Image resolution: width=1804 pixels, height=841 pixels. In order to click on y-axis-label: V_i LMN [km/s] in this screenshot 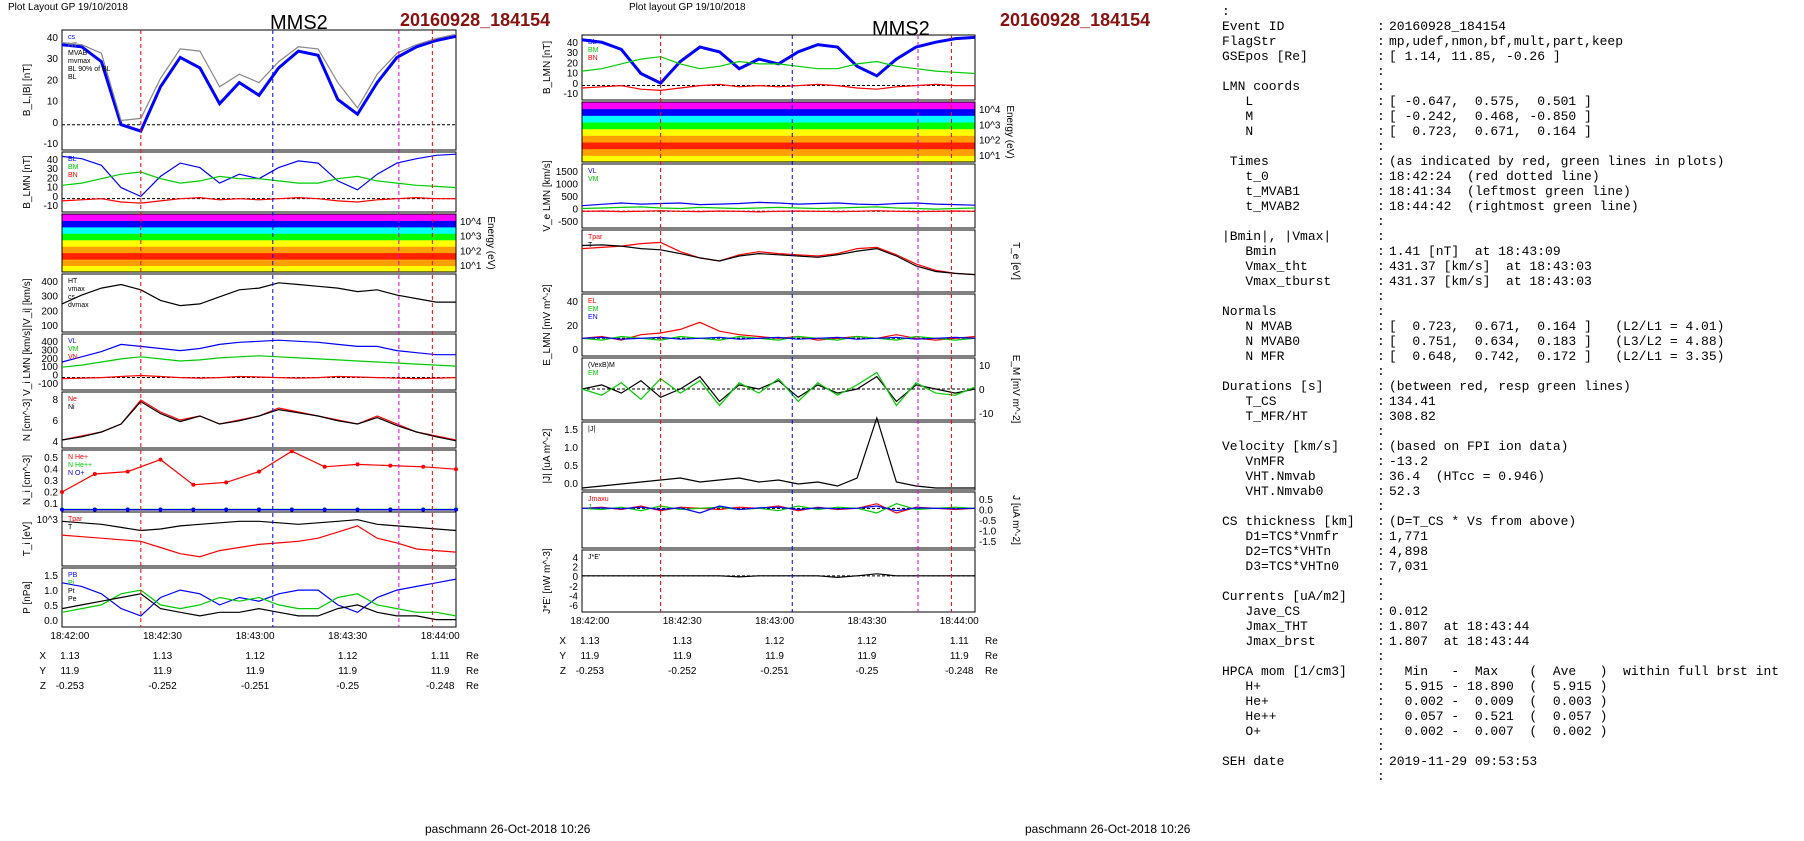, I will do `click(27, 362)`.